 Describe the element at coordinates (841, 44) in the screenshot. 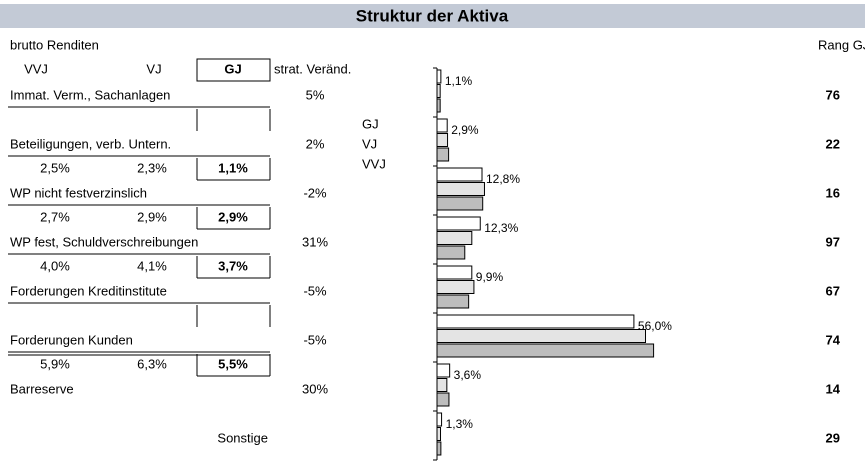

I see `rank-header: Rang GJ` at that location.